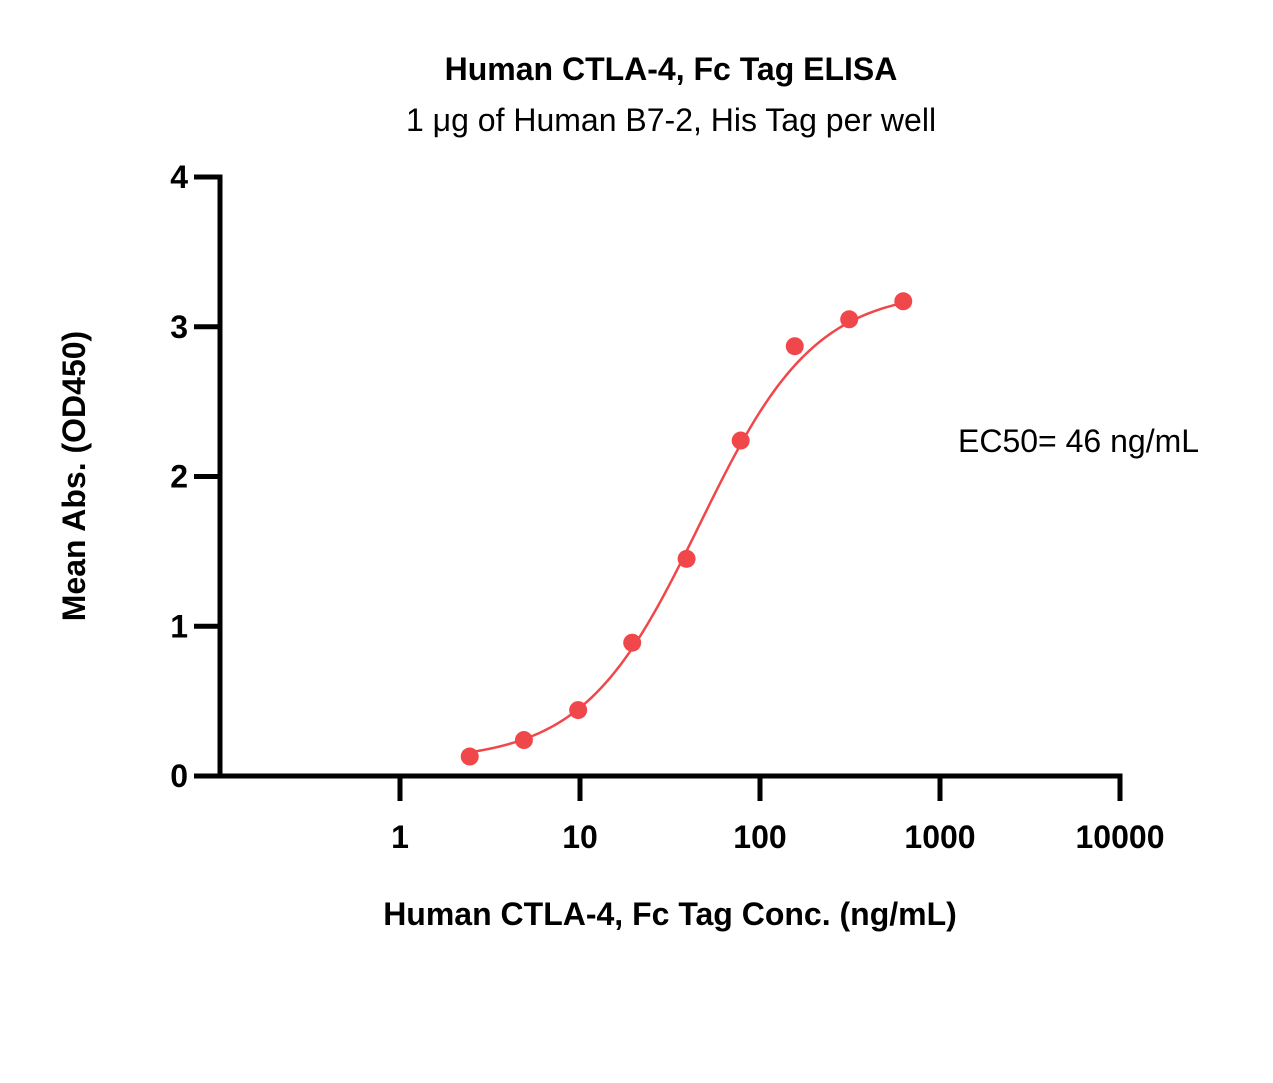 The image size is (1273, 1083). I want to click on fit-curve, so click(686, 527).